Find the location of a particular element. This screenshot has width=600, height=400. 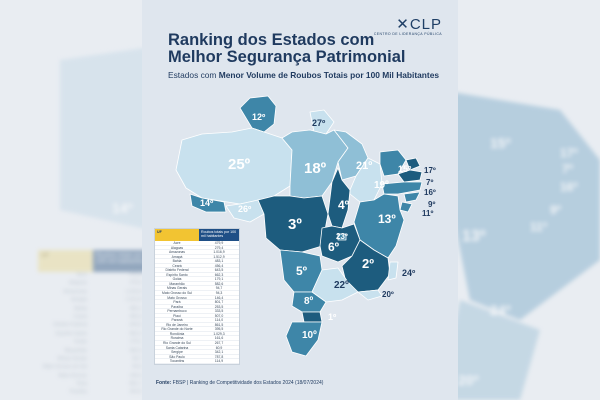

table-cell-uf: Pernambuco is located at coordinates (177, 311).